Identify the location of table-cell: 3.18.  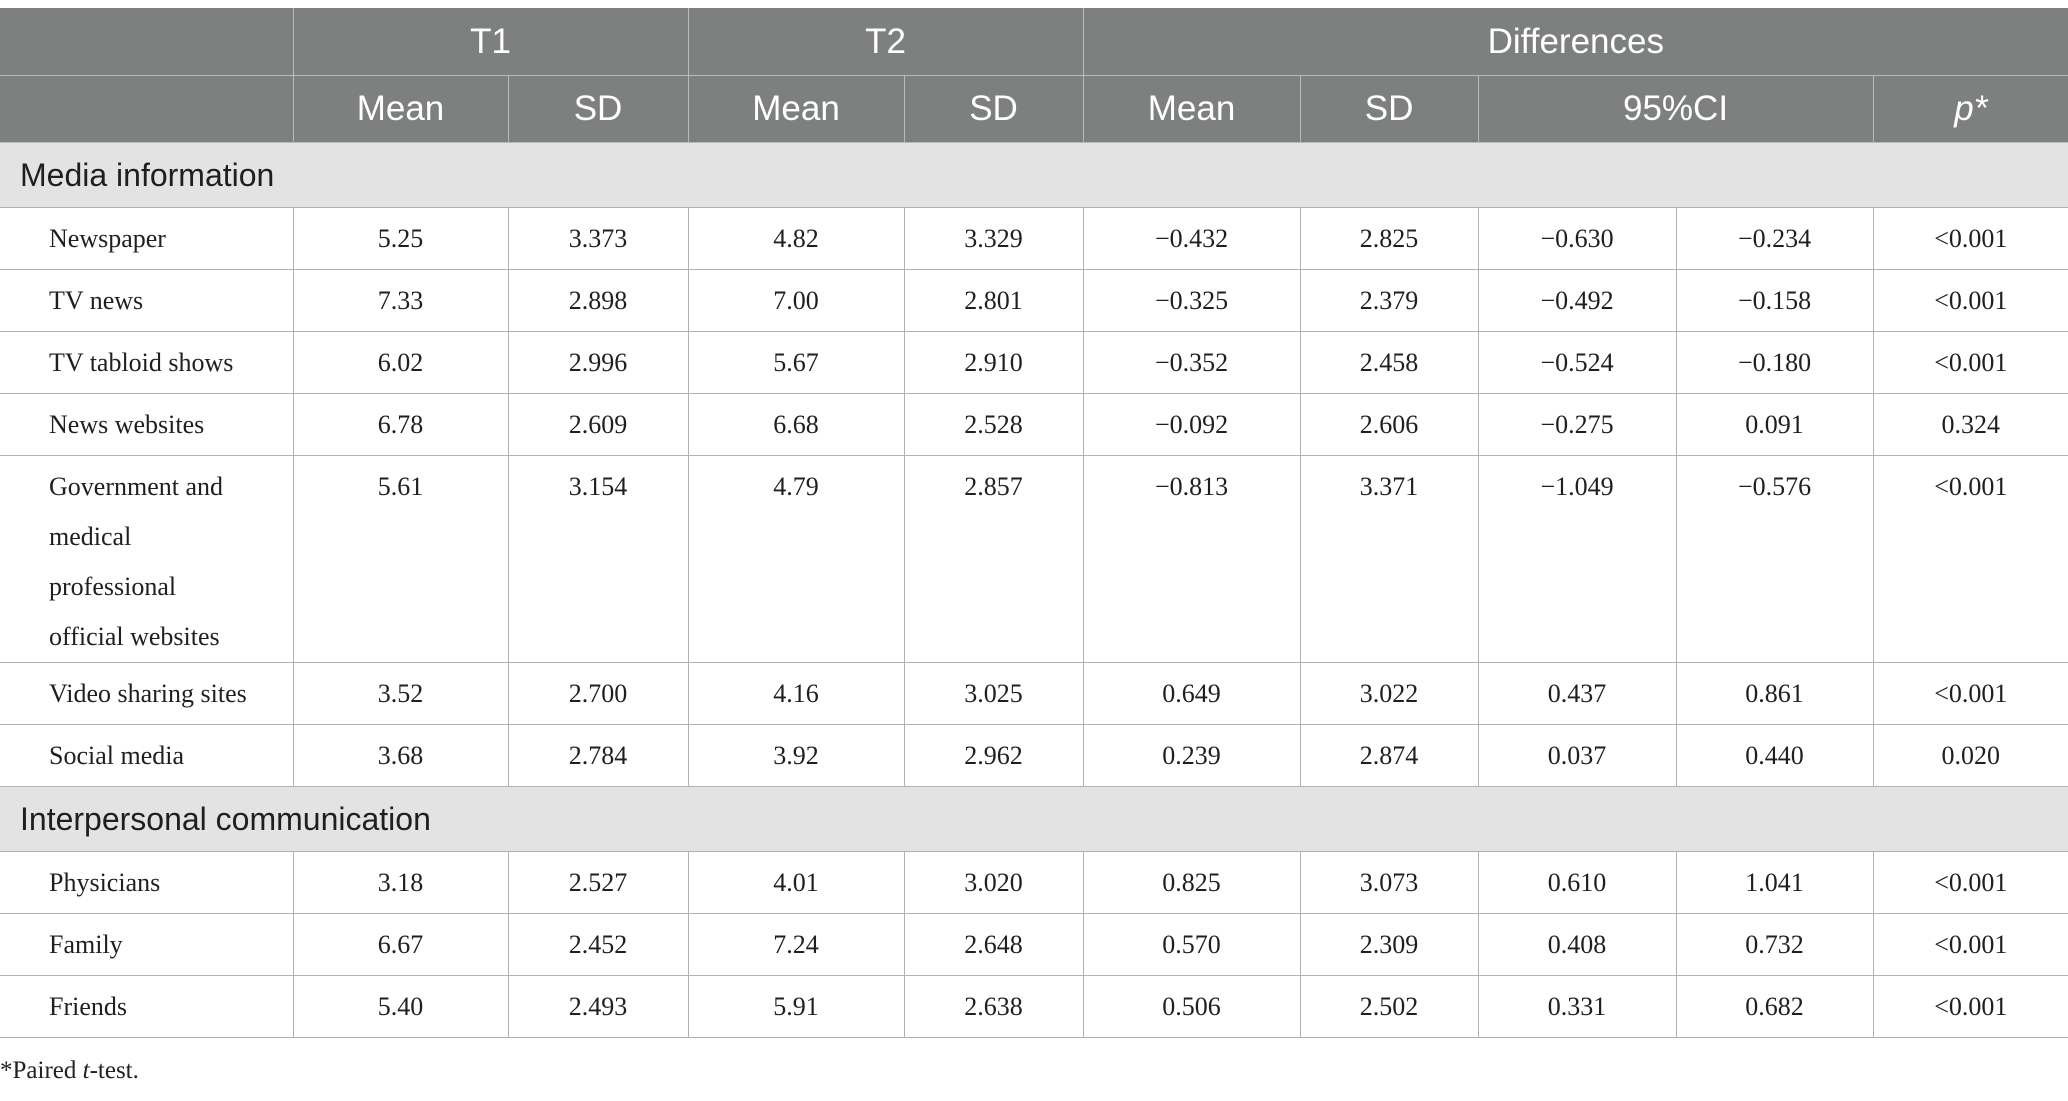
(400, 882).